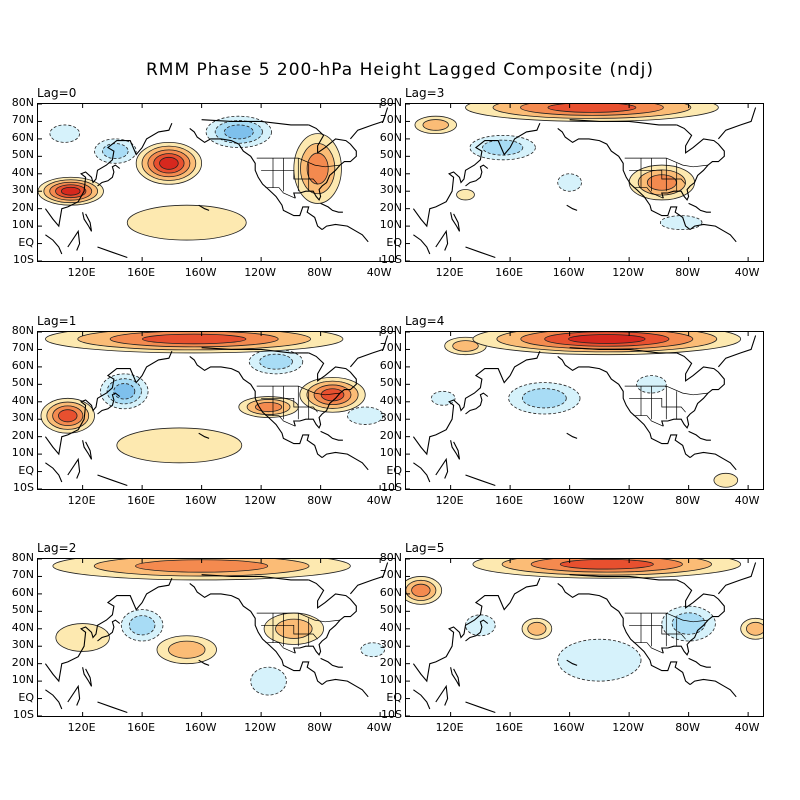  Describe the element at coordinates (260, 272) in the screenshot. I see `longitude-label: 120W` at that location.